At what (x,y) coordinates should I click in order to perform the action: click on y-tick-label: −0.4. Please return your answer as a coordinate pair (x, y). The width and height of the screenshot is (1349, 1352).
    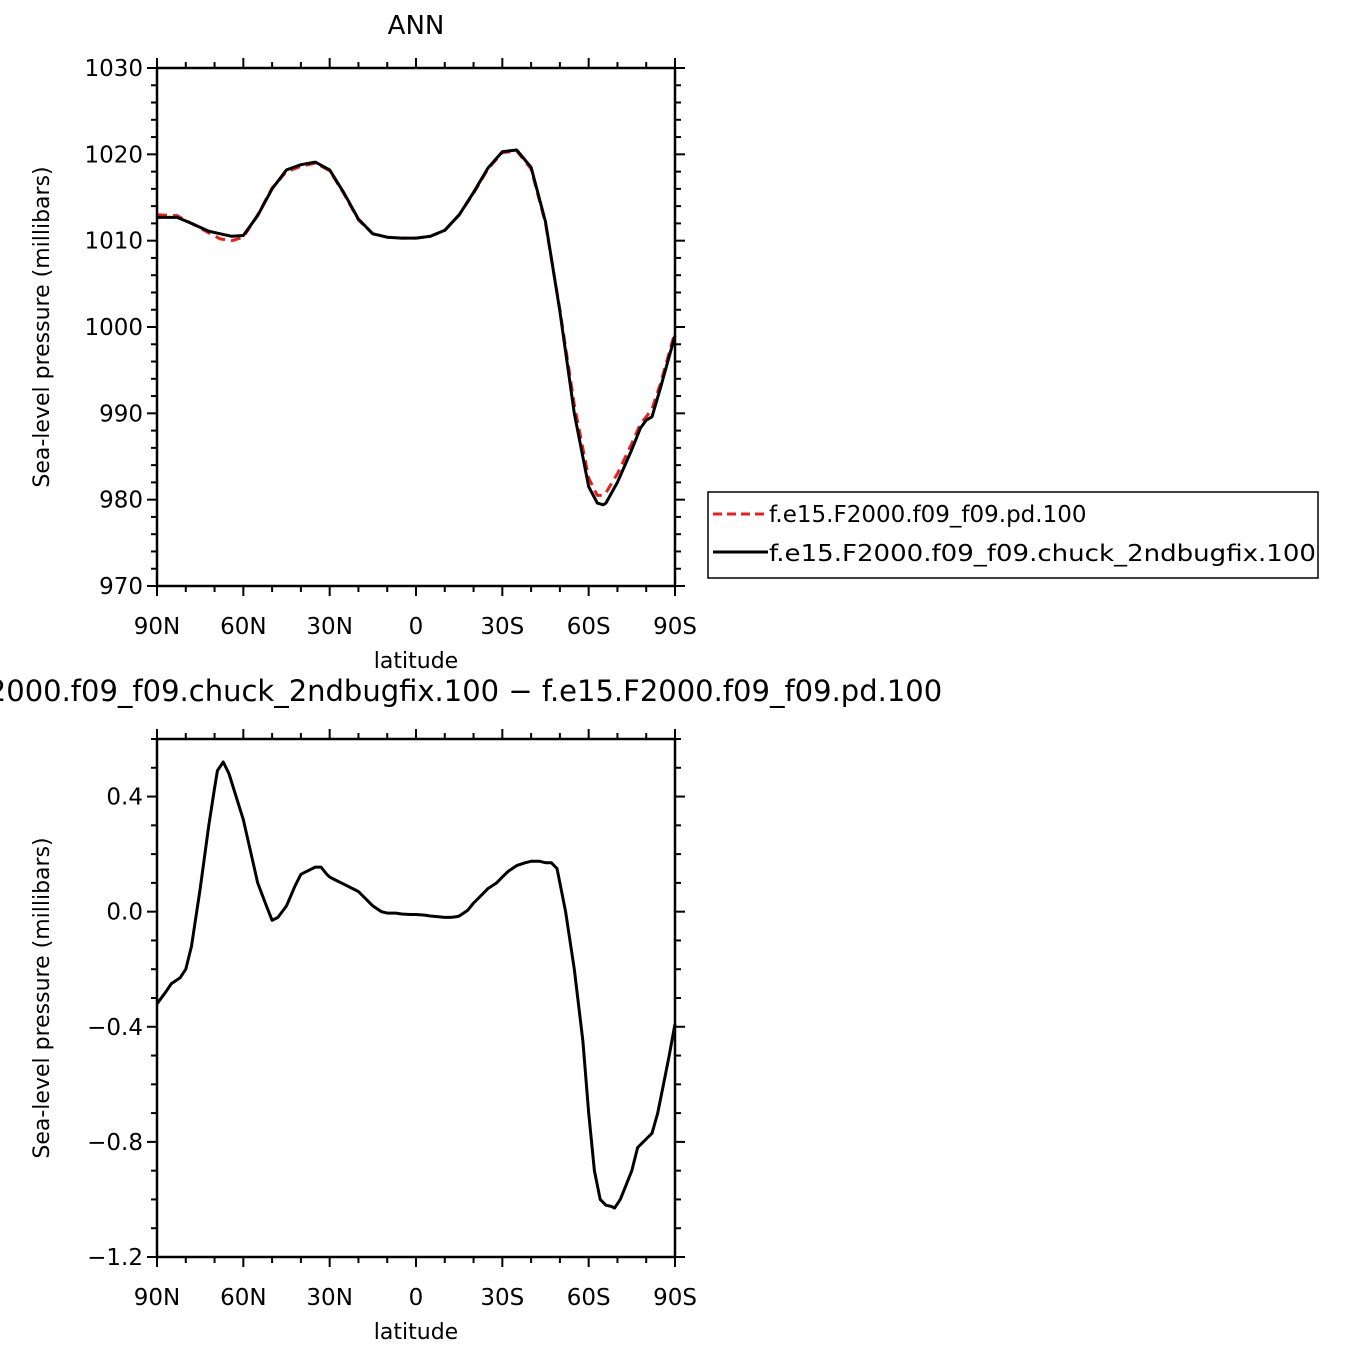
    Looking at the image, I should click on (115, 1028).